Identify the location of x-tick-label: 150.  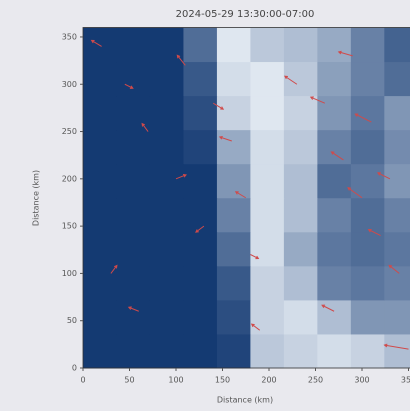
(222, 380).